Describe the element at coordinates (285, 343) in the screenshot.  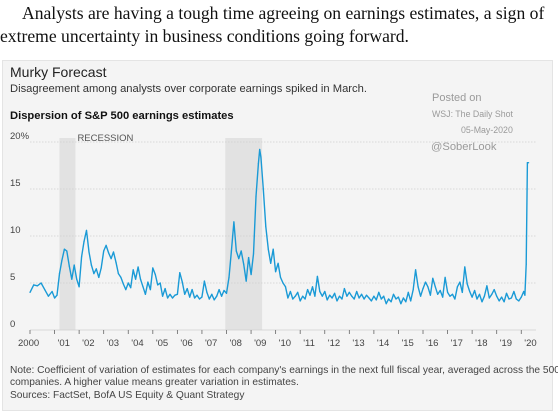
I see `x-tick-label: '10` at that location.